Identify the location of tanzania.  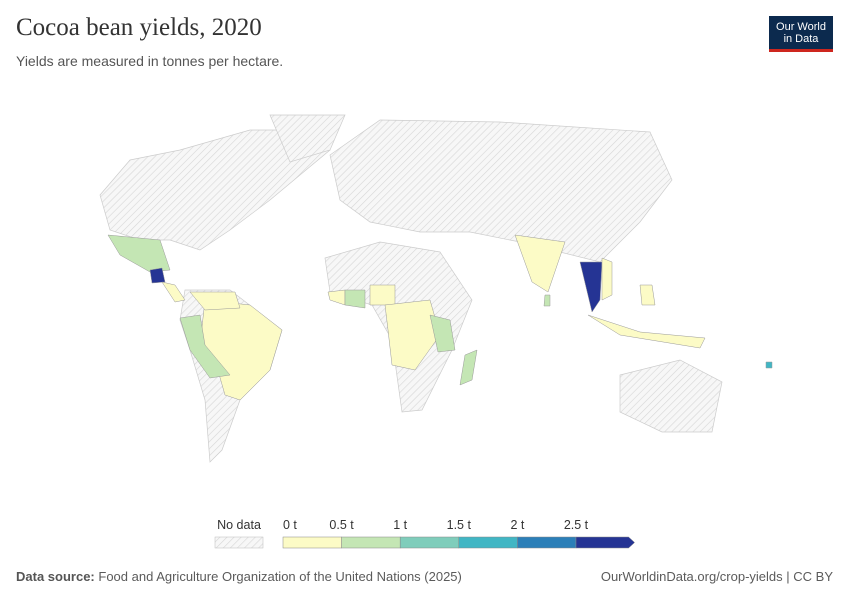
(442, 333).